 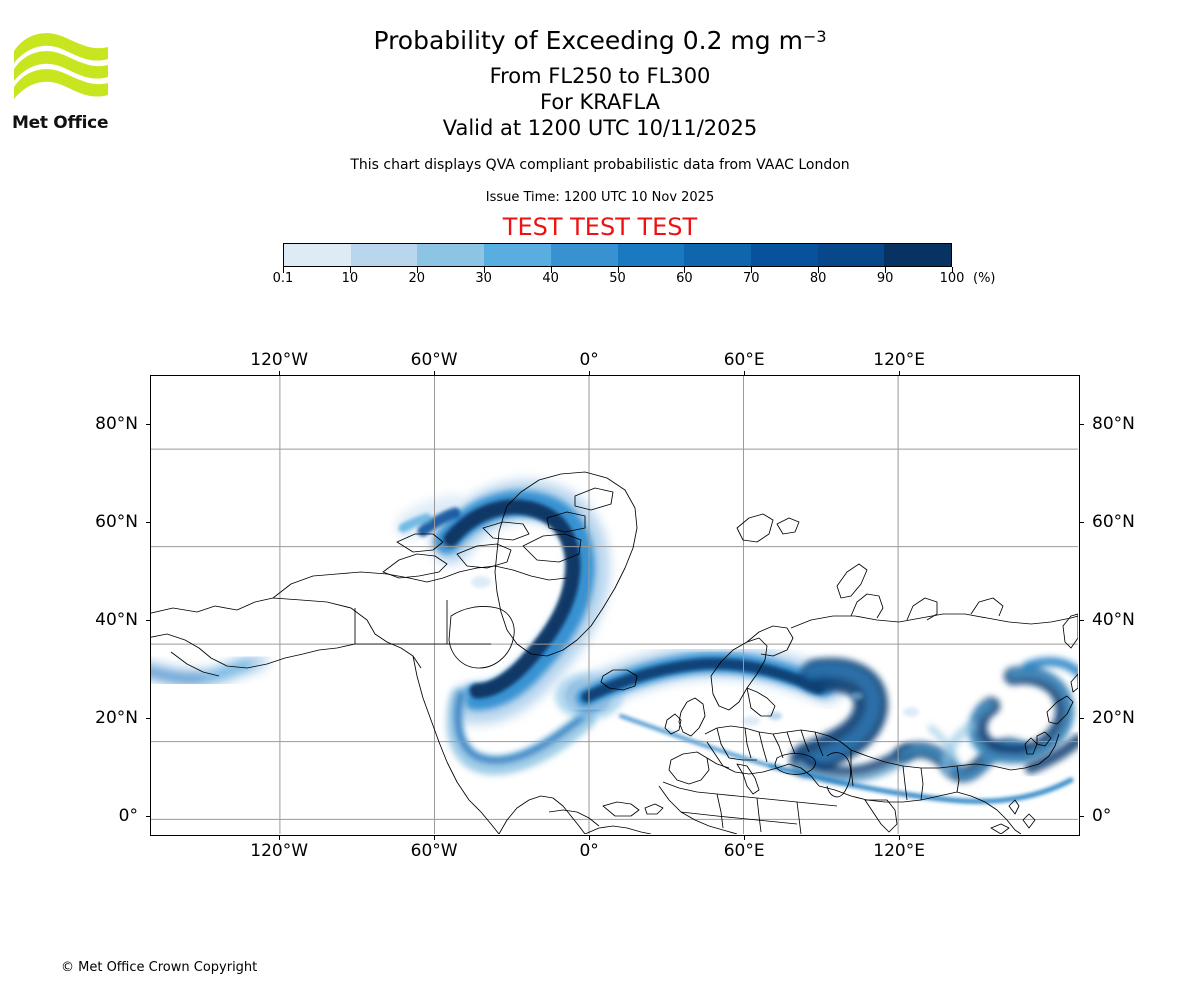 I want to click on colorbar-tick-label-1: 10, so click(x=350, y=278).